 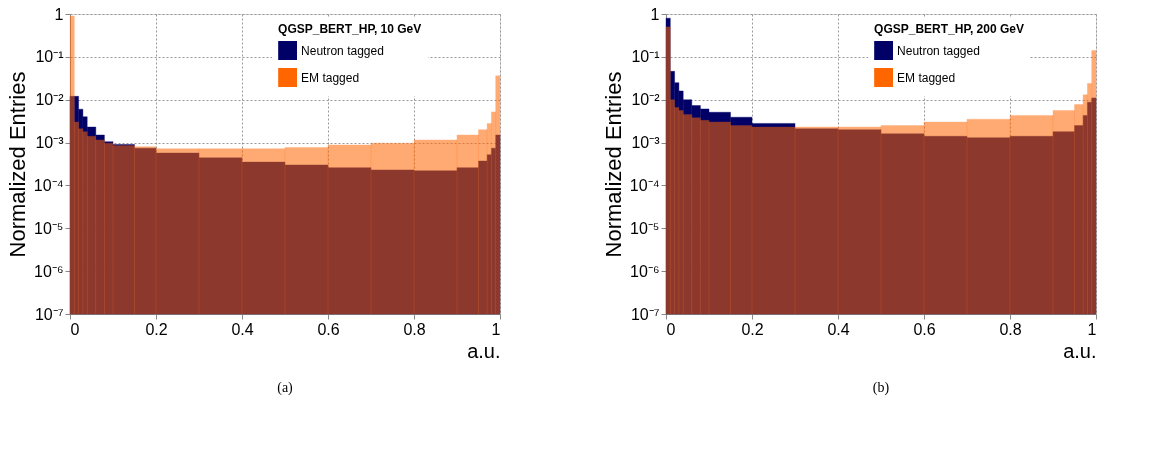 I want to click on legend-title: QGSP_BERT_HP, 200 GeV, so click(x=949, y=29).